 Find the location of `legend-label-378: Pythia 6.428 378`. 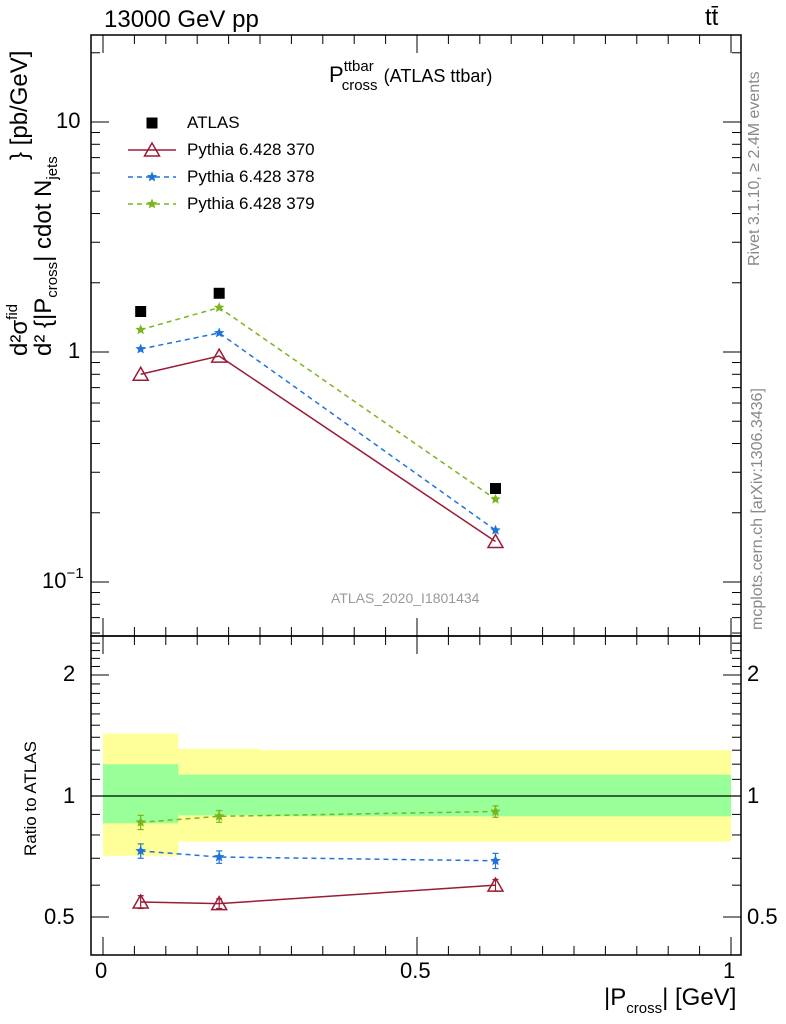

legend-label-378: Pythia 6.428 378 is located at coordinates (251, 176).